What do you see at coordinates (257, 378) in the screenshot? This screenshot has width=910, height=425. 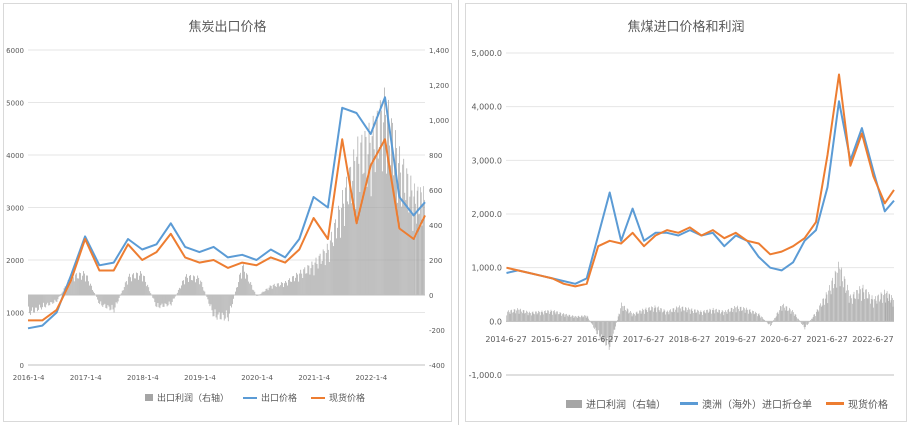 I see `x-tick-label: 2020-1-4` at bounding box center [257, 378].